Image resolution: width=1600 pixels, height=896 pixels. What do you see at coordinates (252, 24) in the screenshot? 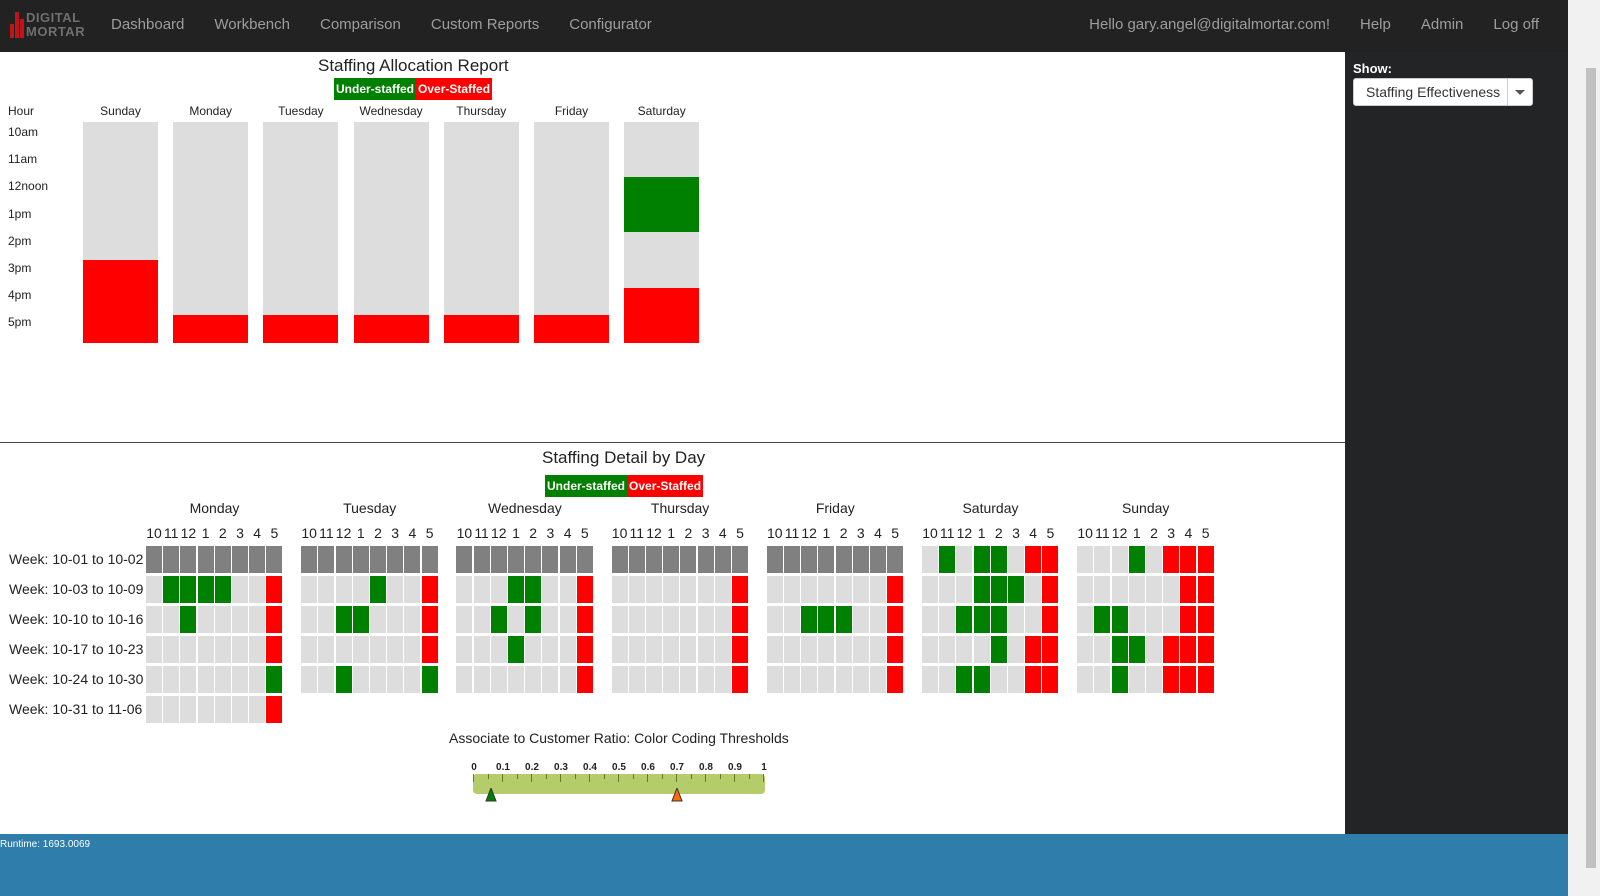
I see `nav-workbench: Workbench` at bounding box center [252, 24].